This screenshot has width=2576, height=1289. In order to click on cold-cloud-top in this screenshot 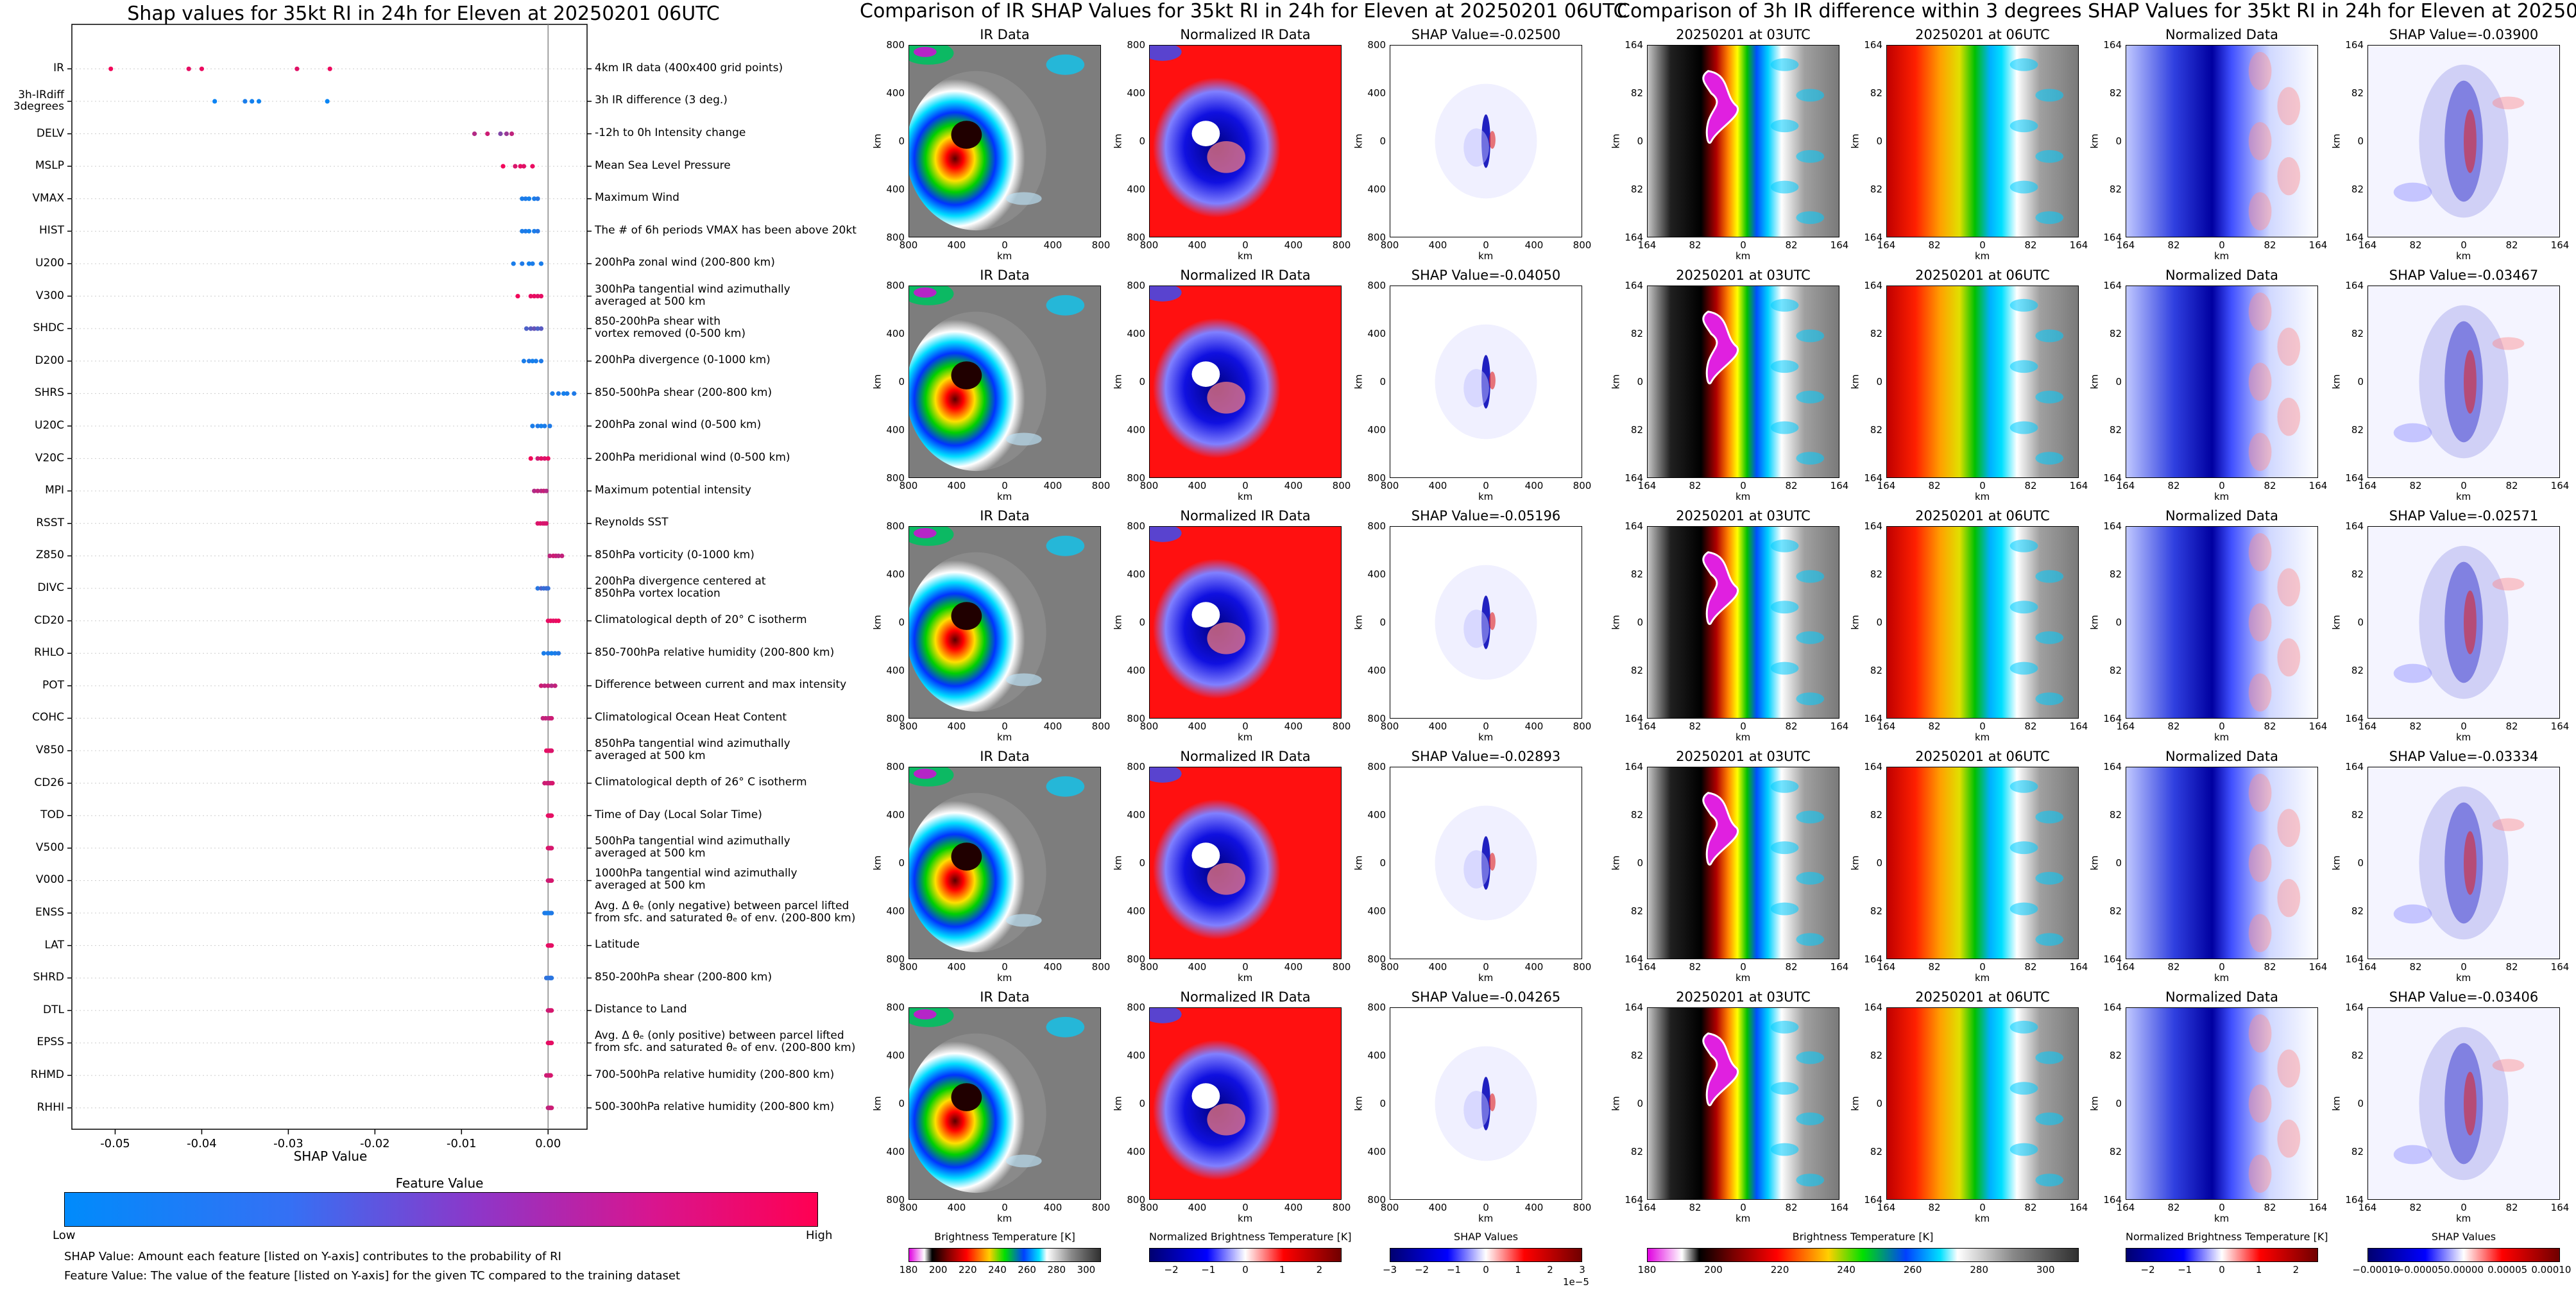, I will do `click(1720, 107)`.